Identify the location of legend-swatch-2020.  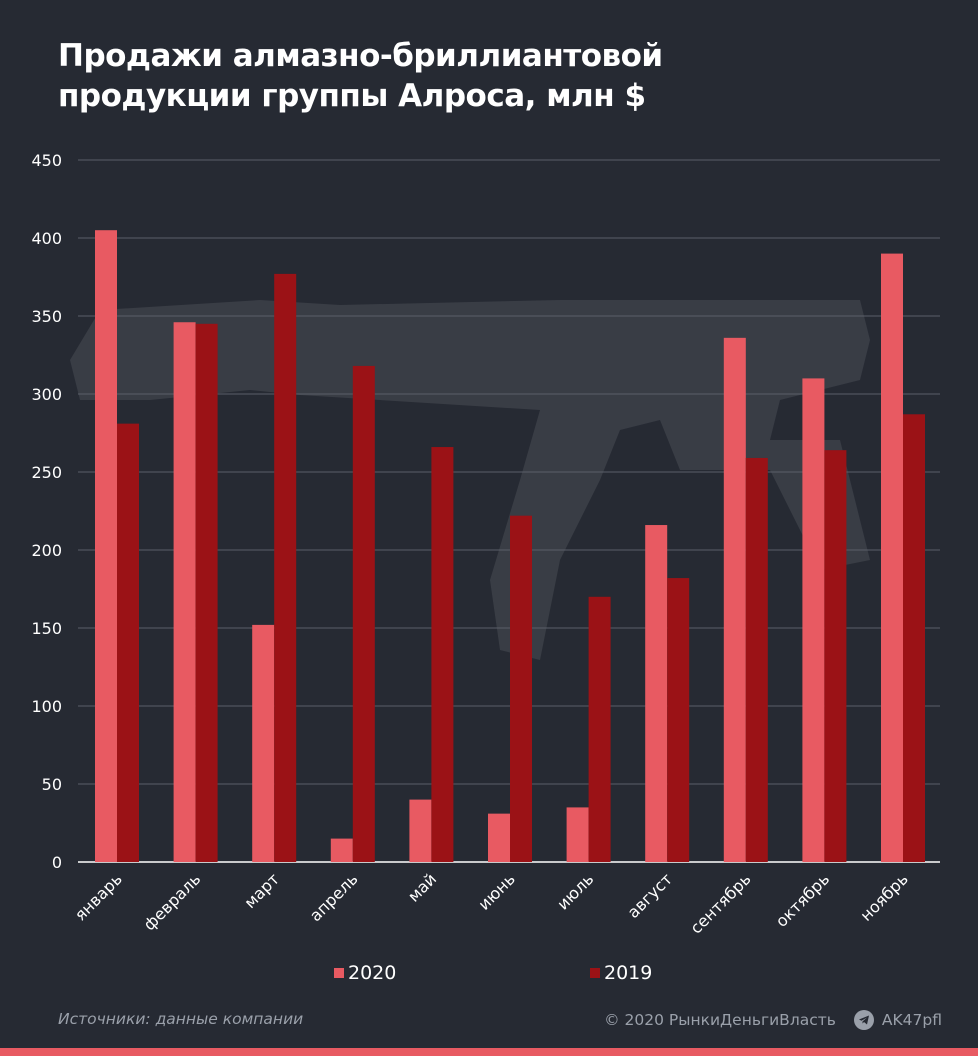
(339, 973).